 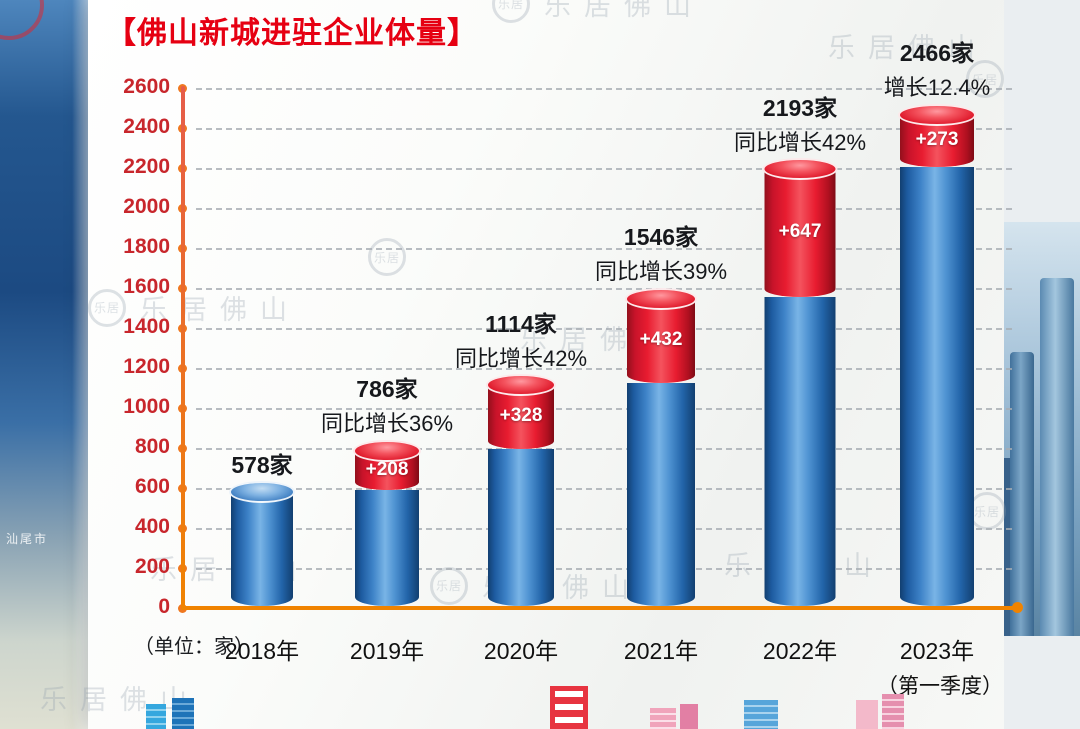 I want to click on y-tick-label: 1000, so click(x=146, y=406).